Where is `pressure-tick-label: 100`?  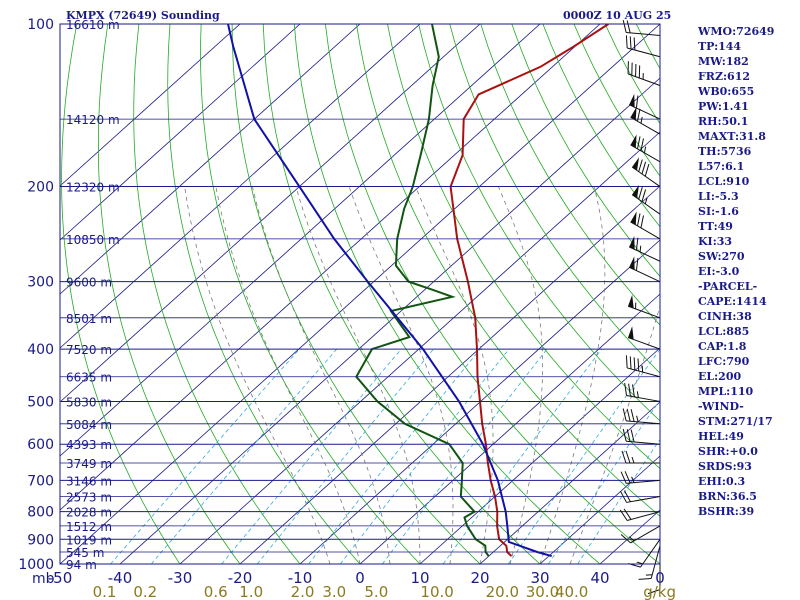 pressure-tick-label: 100 is located at coordinates (40, 25).